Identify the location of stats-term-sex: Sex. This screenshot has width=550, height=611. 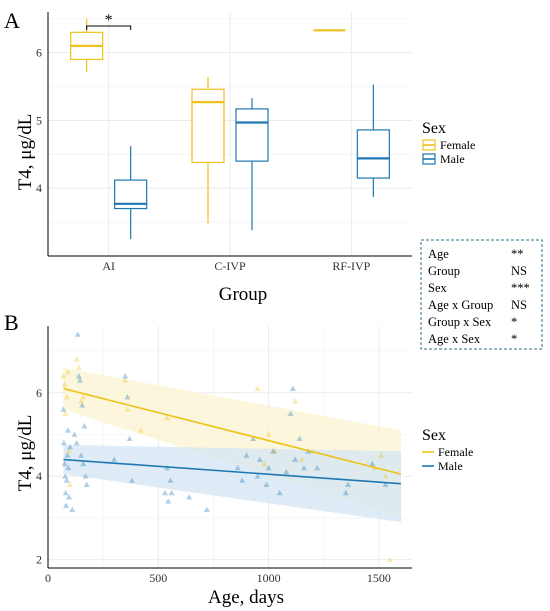
(438, 288).